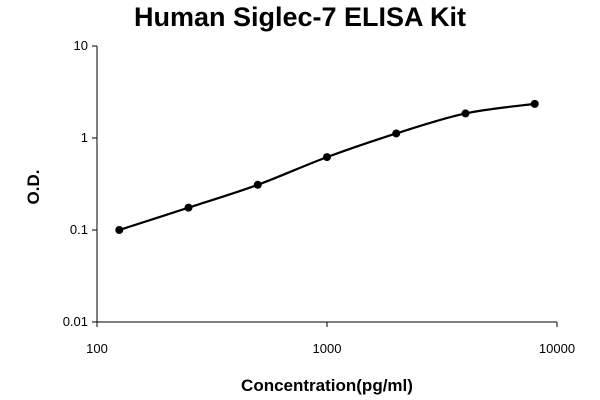 The width and height of the screenshot is (600, 400). What do you see at coordinates (81, 45) in the screenshot?
I see `y-tick-label: 10` at bounding box center [81, 45].